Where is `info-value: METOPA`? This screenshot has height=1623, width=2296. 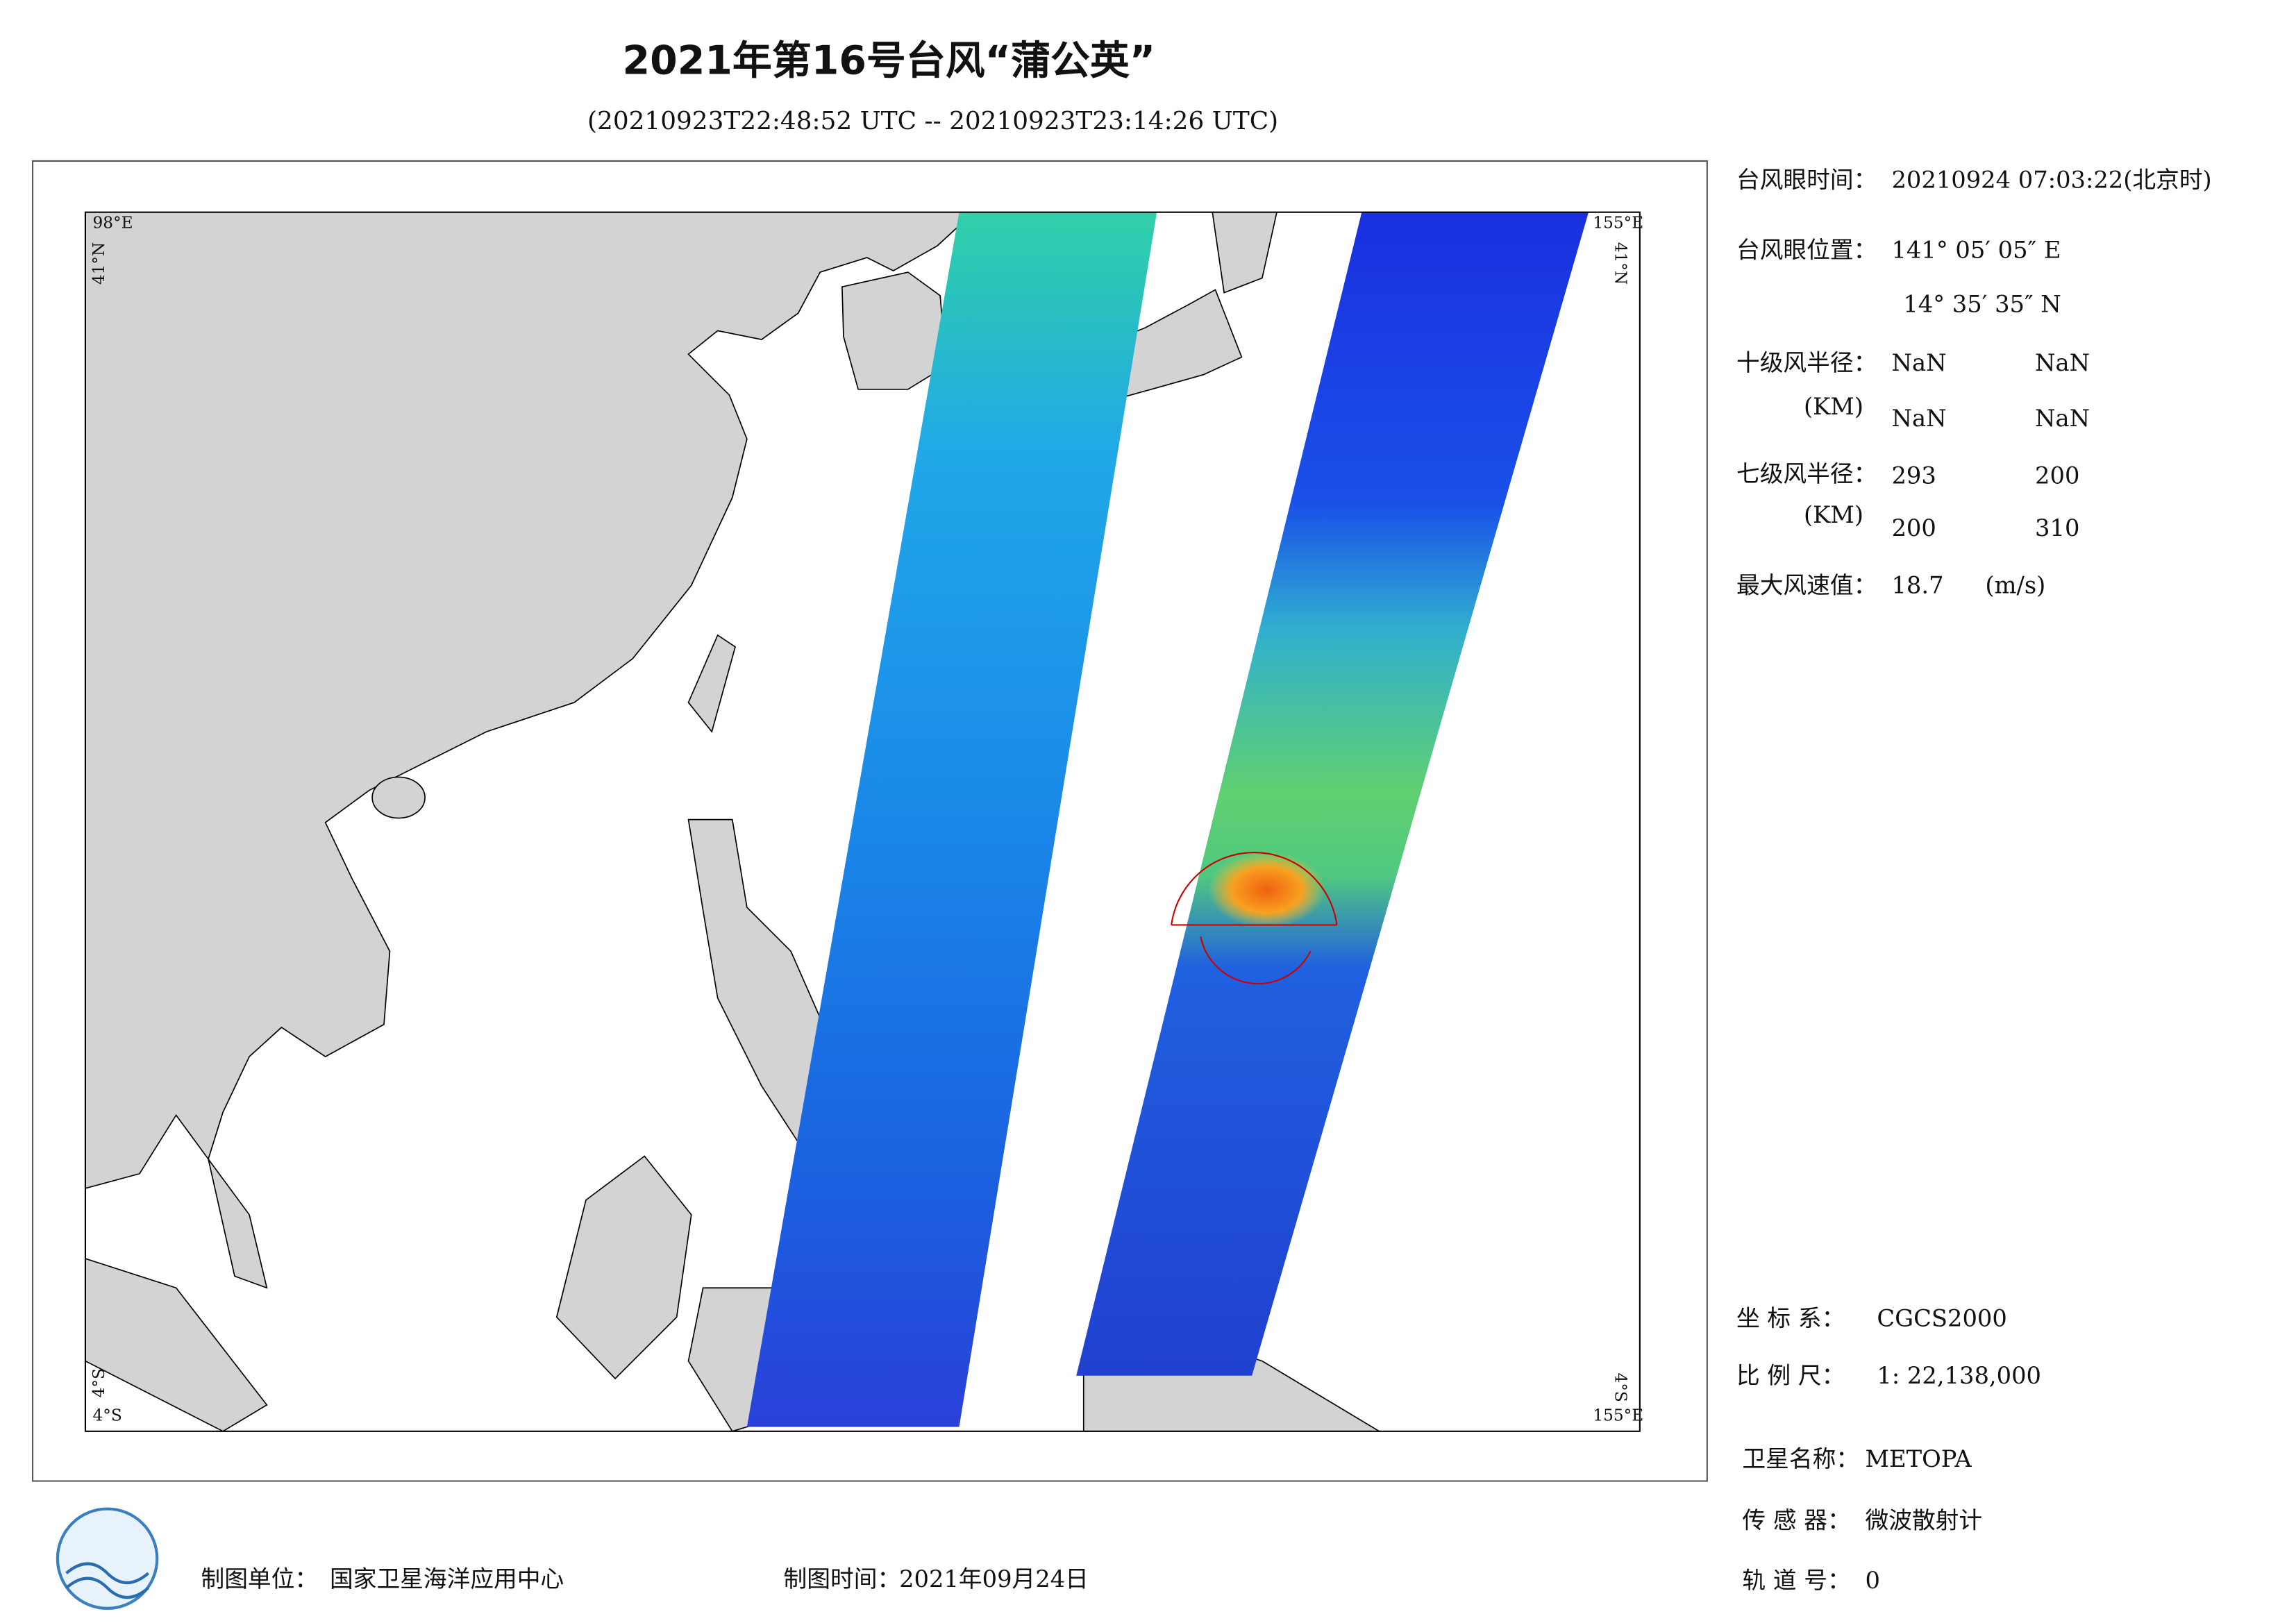
info-value: METOPA is located at coordinates (1919, 1458).